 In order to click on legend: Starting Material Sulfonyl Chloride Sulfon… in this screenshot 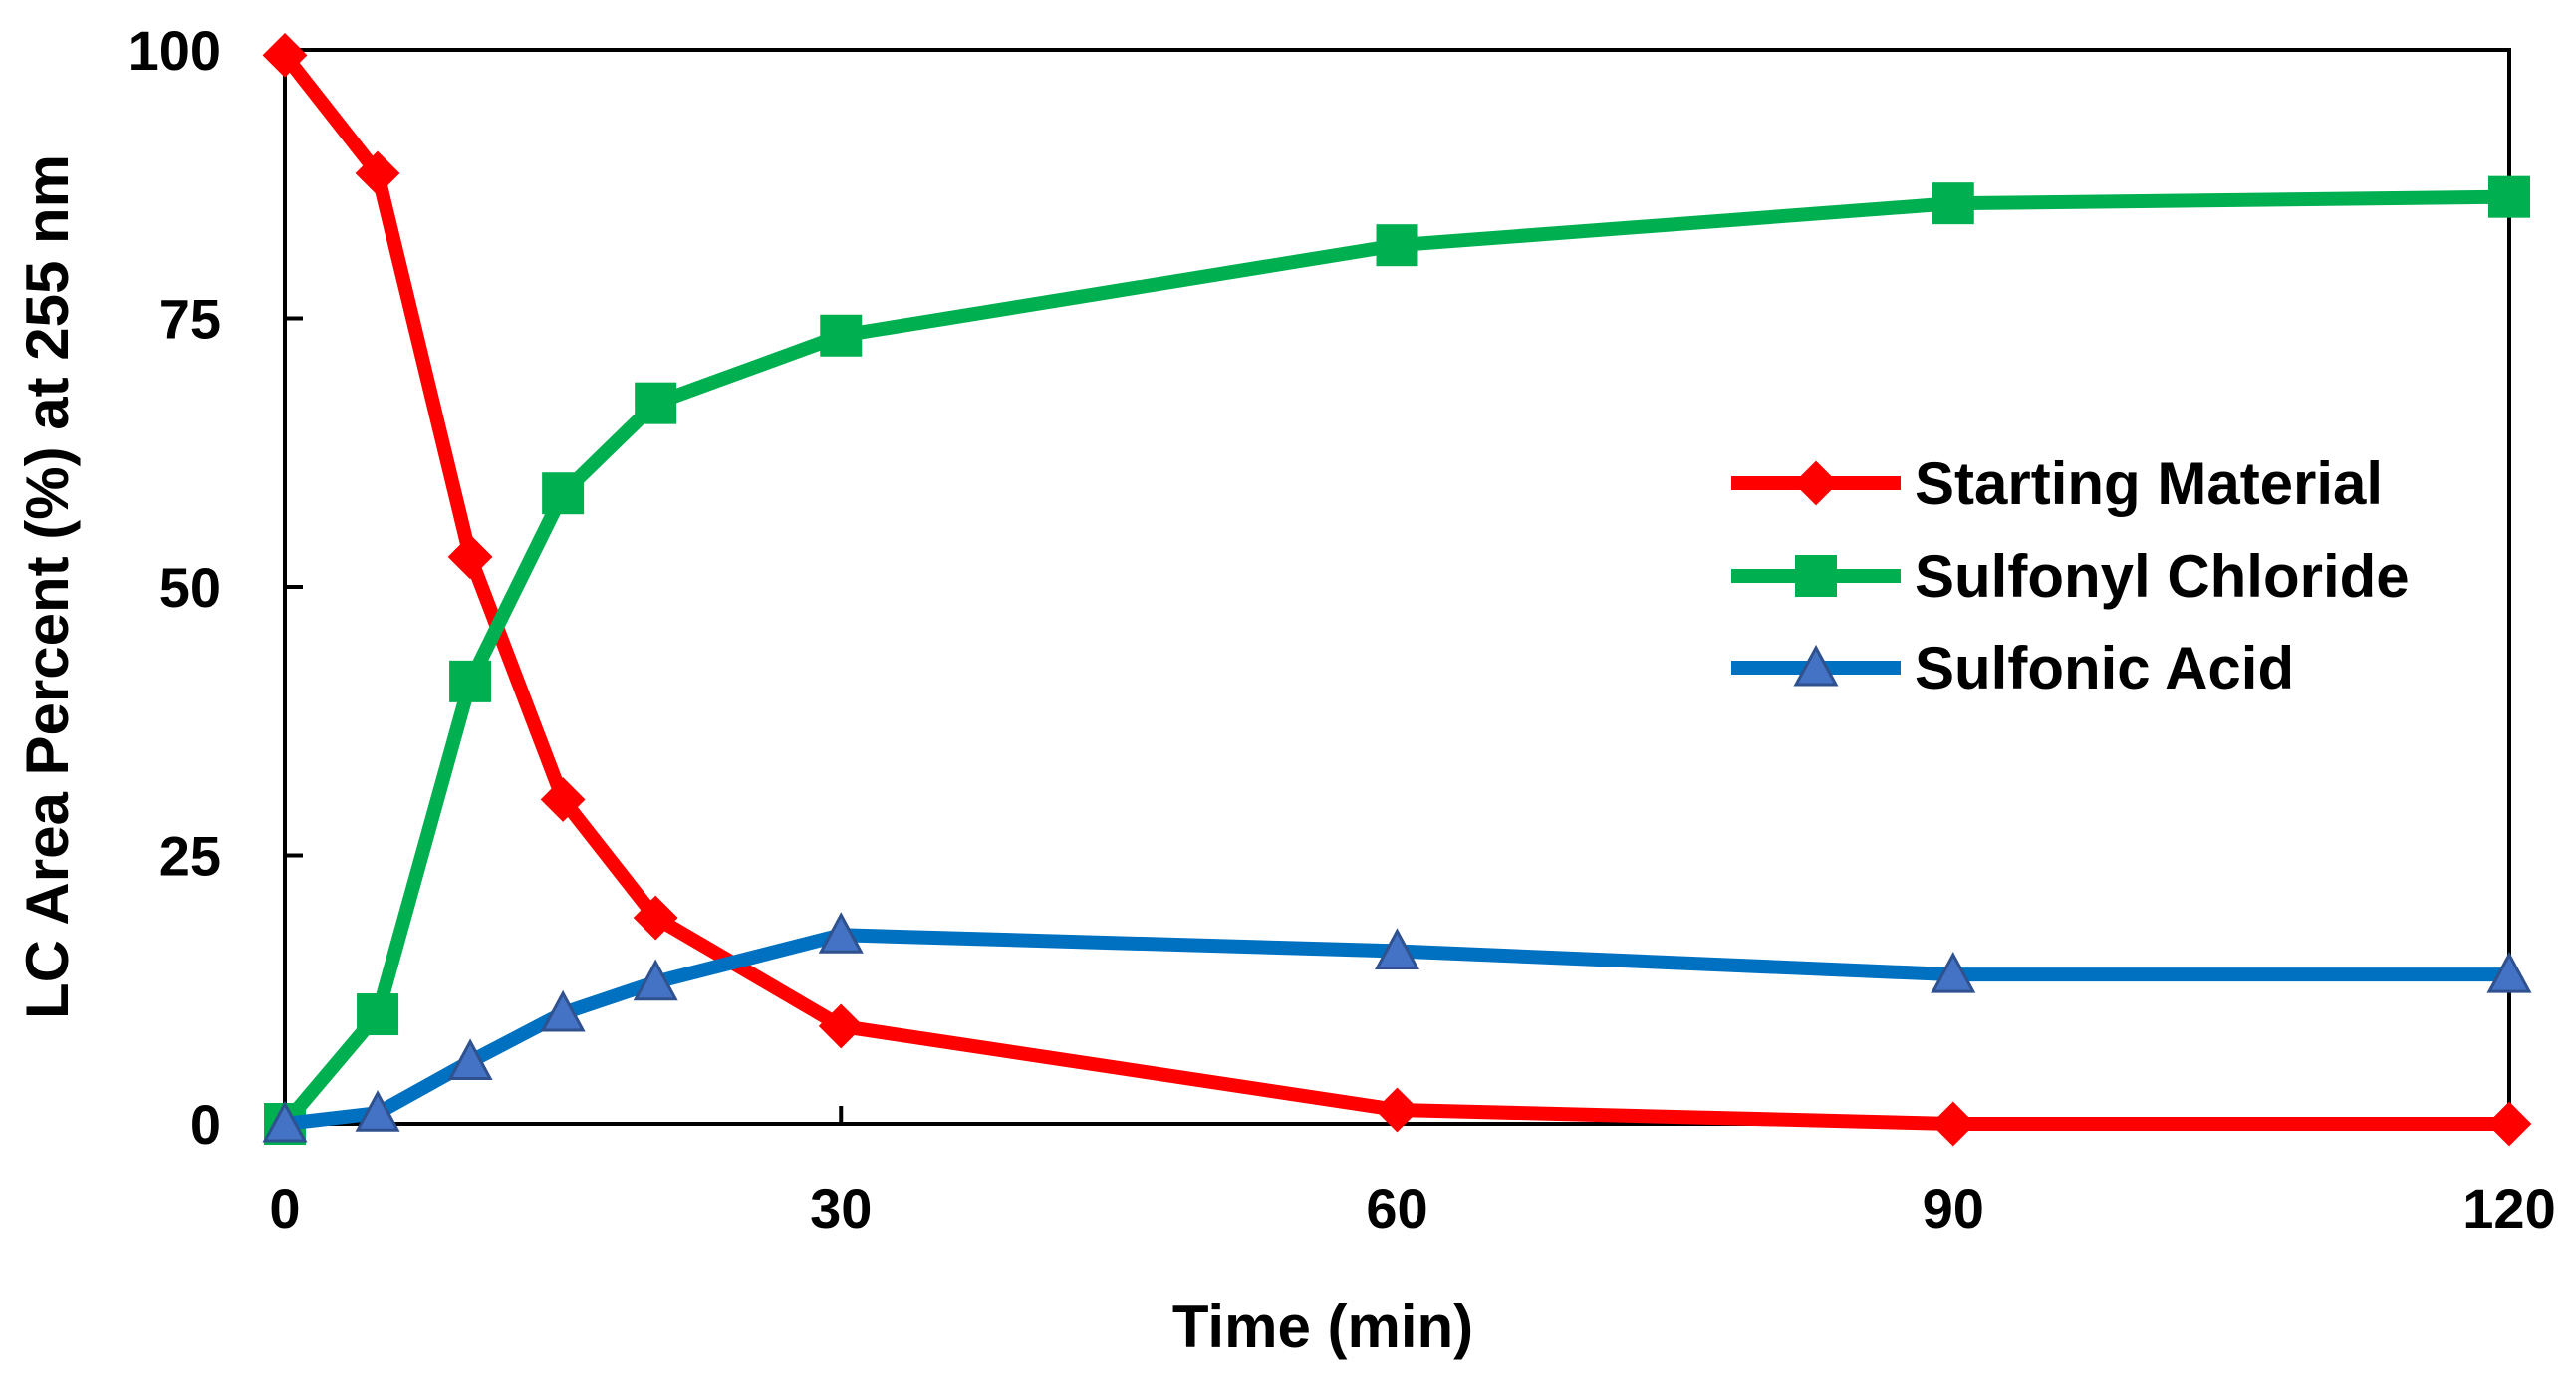, I will do `click(2070, 575)`.